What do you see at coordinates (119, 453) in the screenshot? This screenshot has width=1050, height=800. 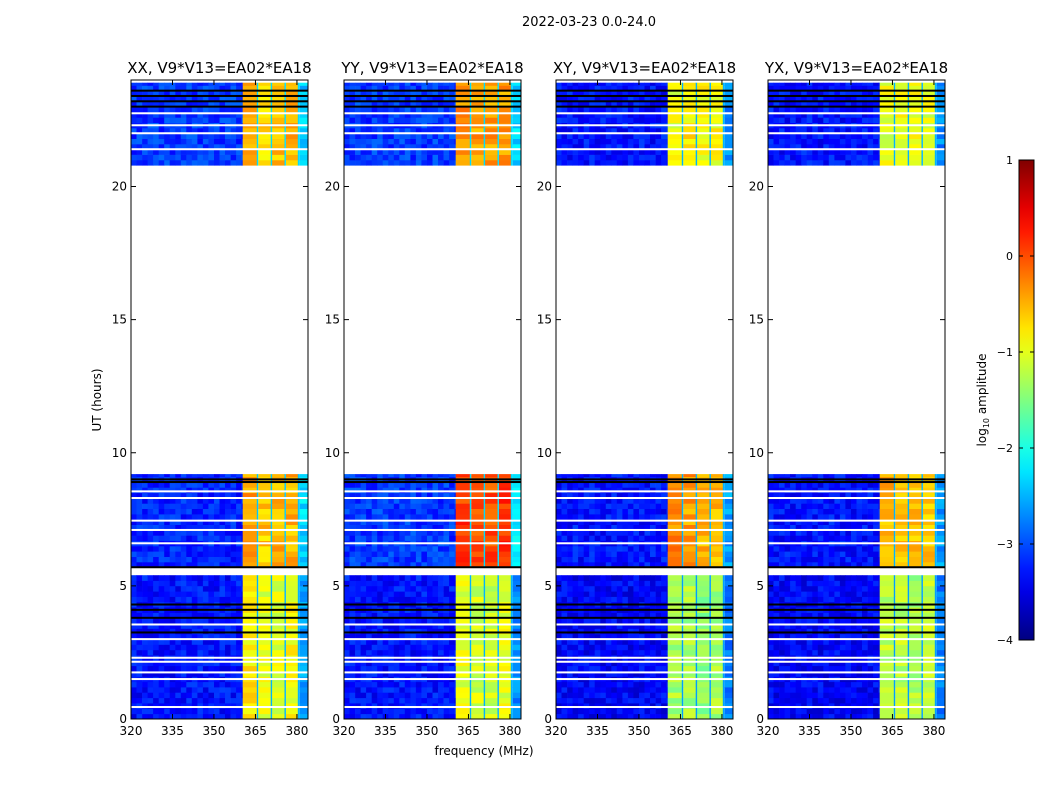 I see `y-tick-label: 10` at bounding box center [119, 453].